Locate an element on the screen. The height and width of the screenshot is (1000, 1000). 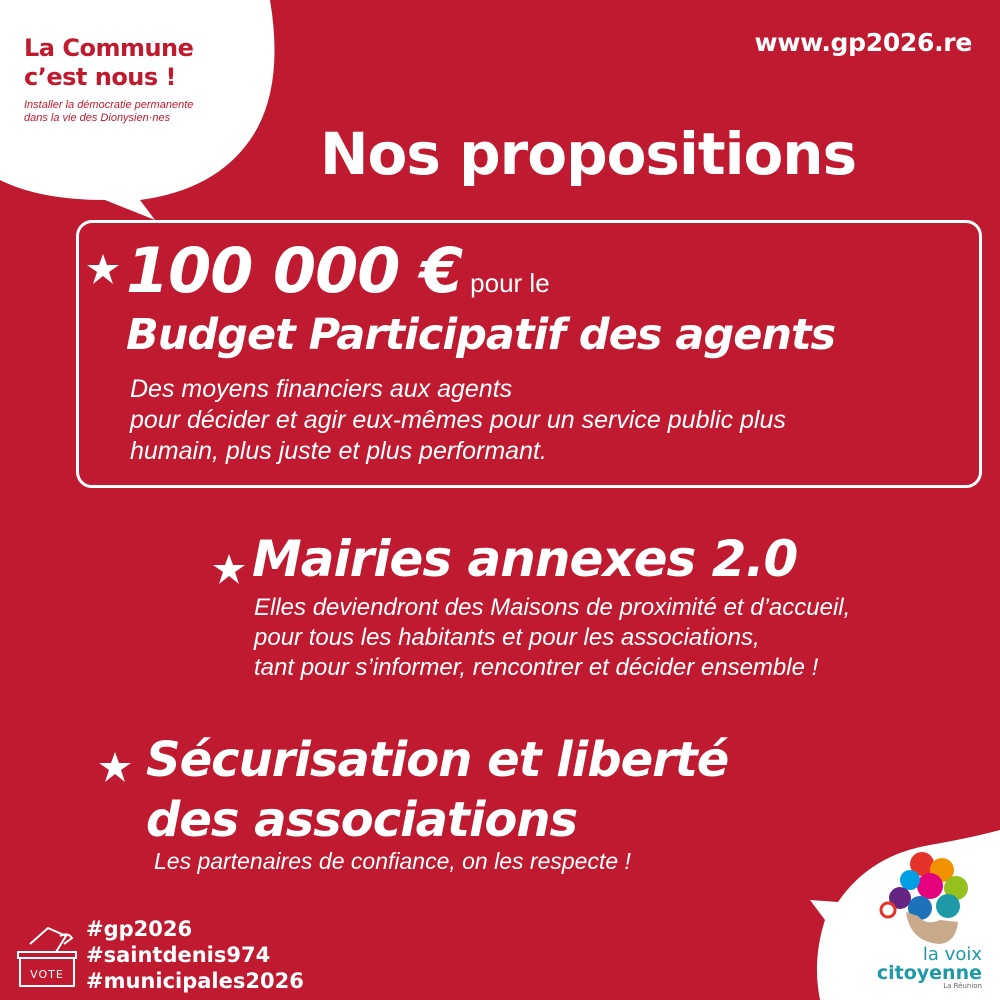
proposition-3-heading: Sécurisation et liberté des associations is located at coordinates (437, 790).